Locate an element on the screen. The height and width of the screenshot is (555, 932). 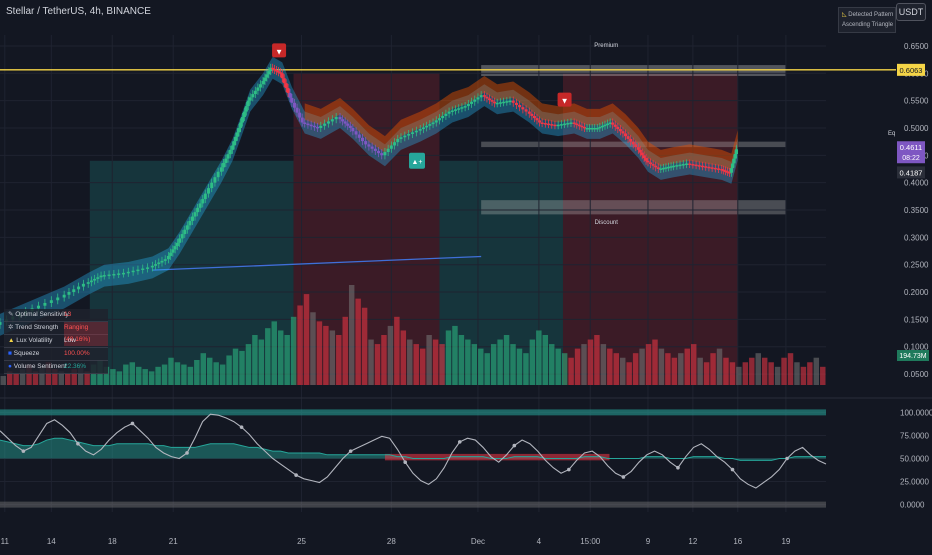
sell-signal-label: ▼ is located at coordinates (279, 51).